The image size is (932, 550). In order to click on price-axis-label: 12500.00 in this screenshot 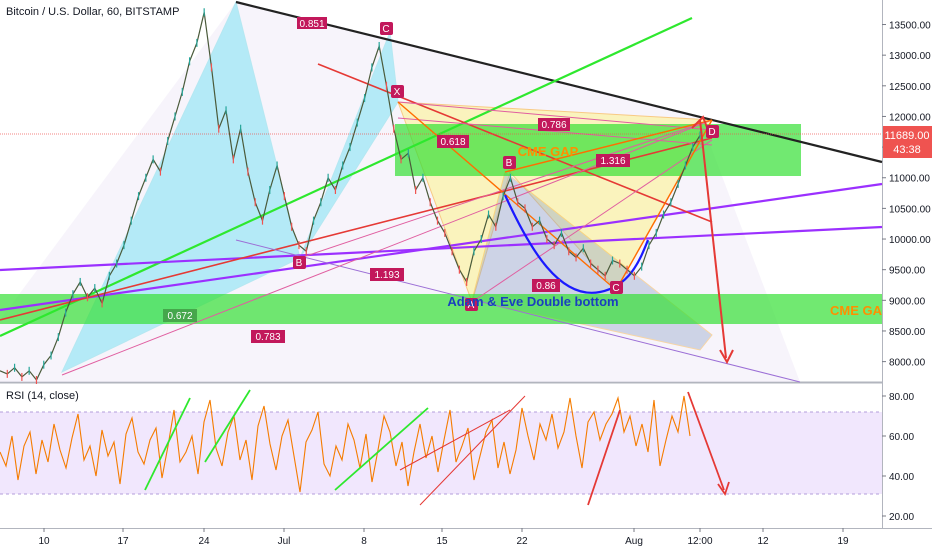, I will do `click(910, 87)`.